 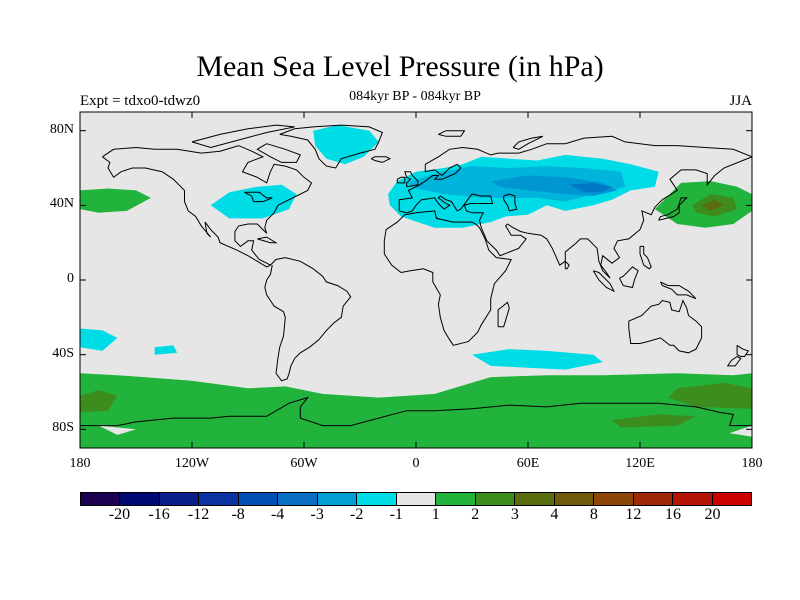 I want to click on colorbar-label: -20, so click(x=119, y=514).